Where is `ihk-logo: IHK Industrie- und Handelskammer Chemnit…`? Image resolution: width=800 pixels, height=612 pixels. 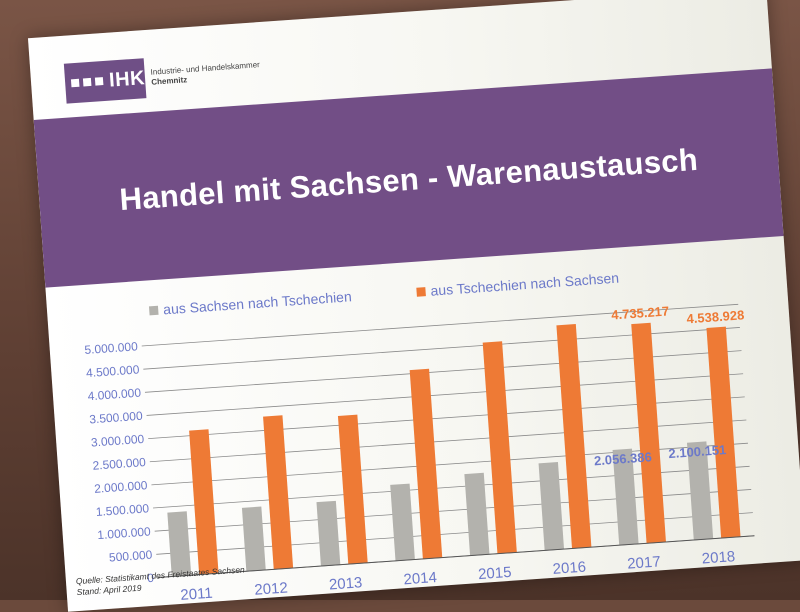 ihk-logo: IHK Industrie- und Handelskammer Chemnit… is located at coordinates (165, 77).